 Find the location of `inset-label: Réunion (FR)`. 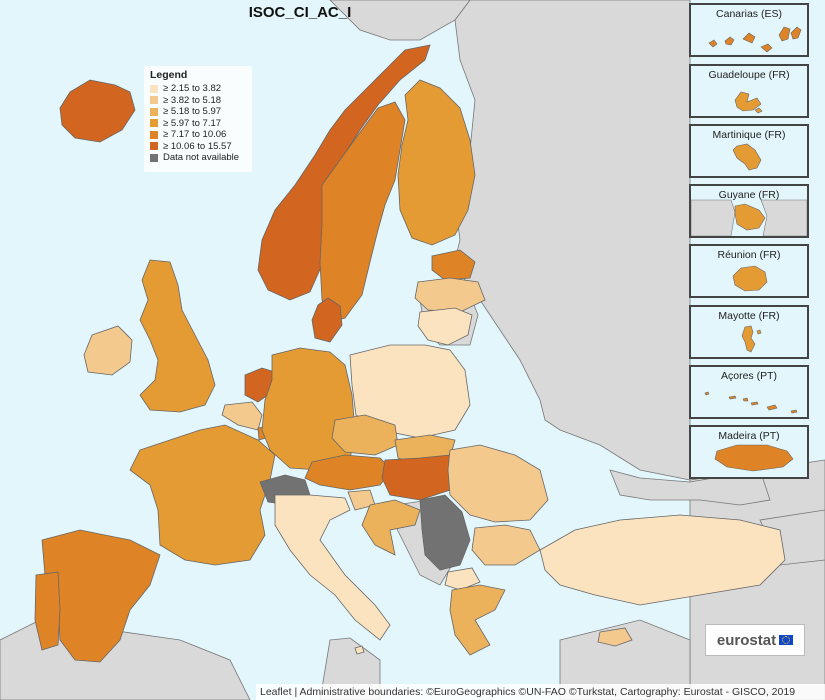

inset-label: Réunion (FR) is located at coordinates (749, 255).